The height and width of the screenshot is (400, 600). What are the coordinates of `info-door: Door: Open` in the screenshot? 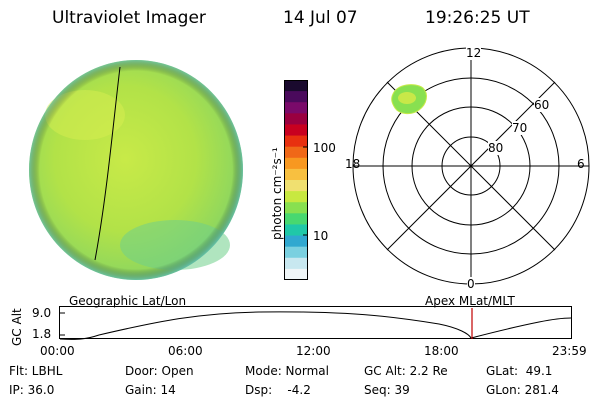 It's located at (159, 371).